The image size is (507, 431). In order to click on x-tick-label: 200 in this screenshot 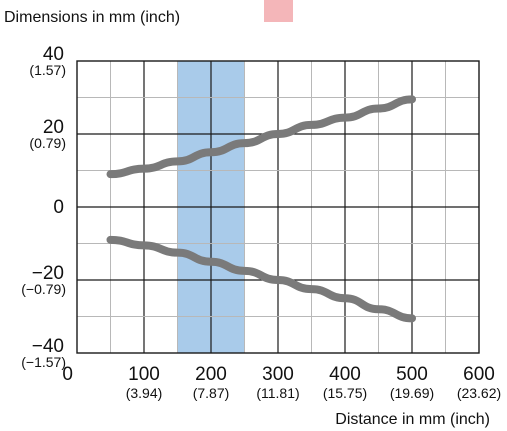, I will do `click(211, 374)`.